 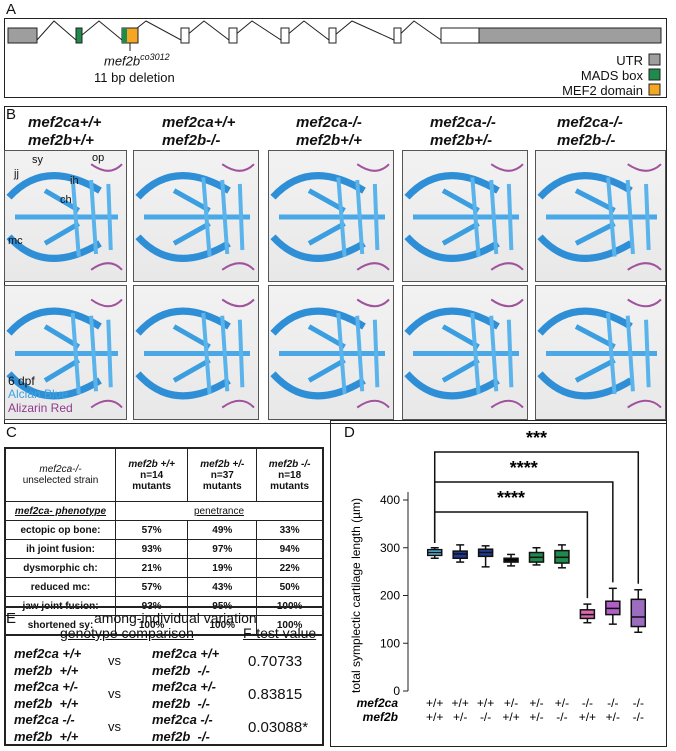 I want to click on y-tick-label: 200, so click(x=390, y=596).